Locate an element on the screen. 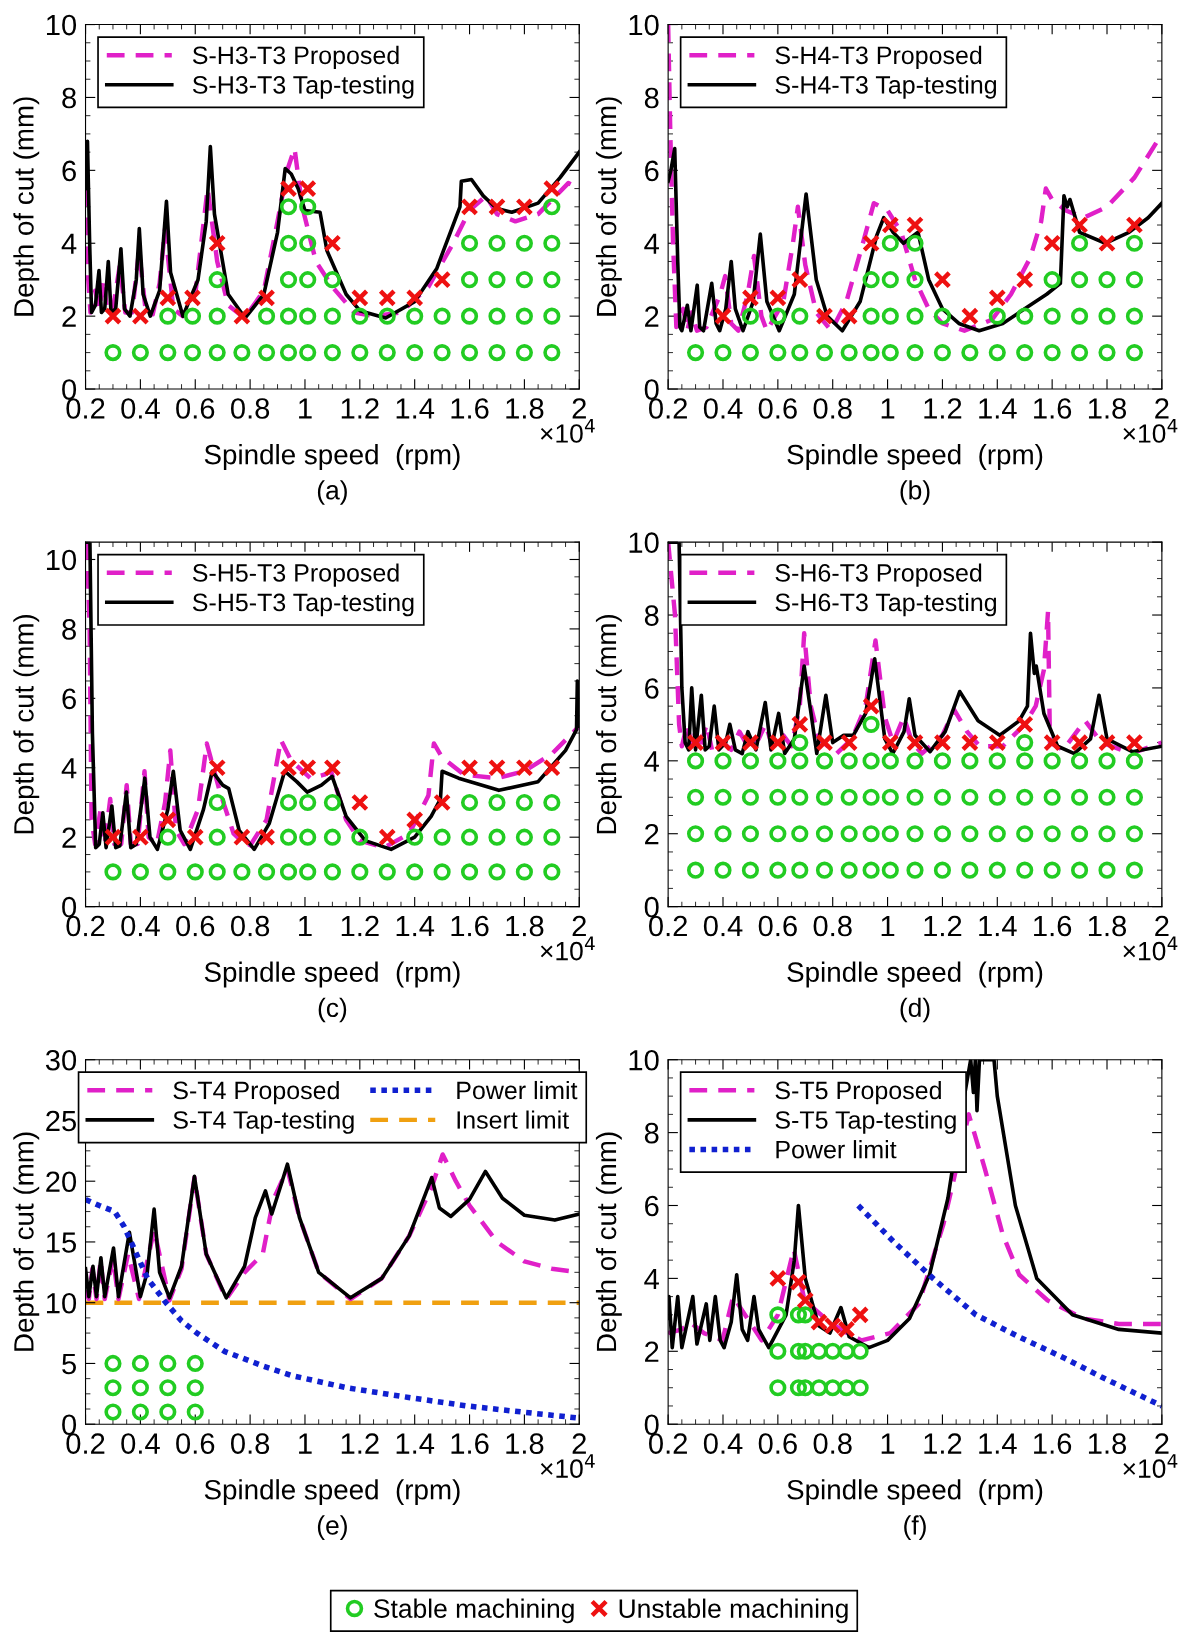  legend-label: Stable machining is located at coordinates (474, 1611).